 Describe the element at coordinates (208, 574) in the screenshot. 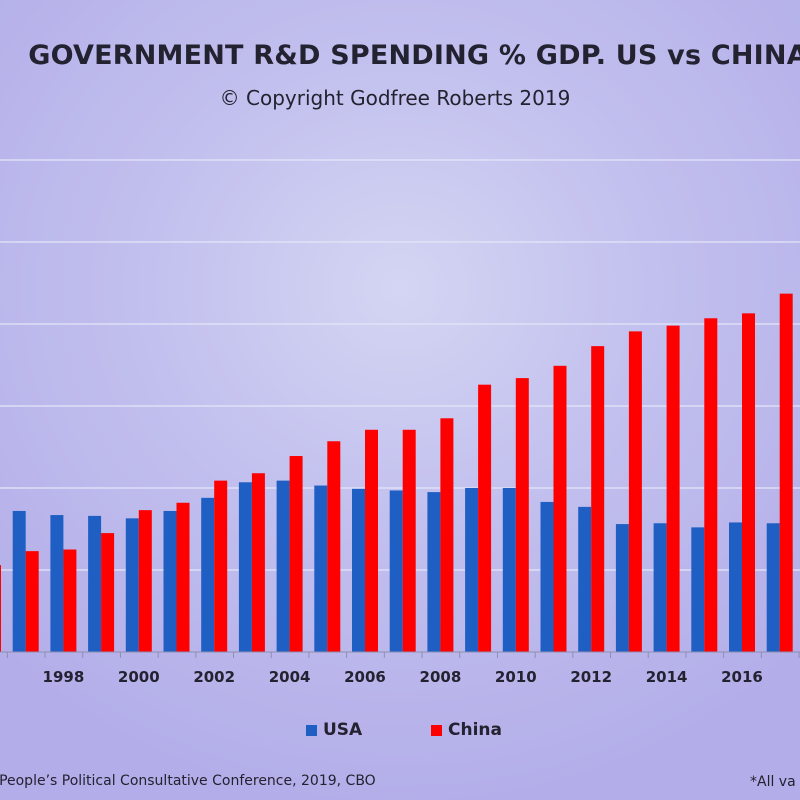

I see `bar-usa-2002` at that location.